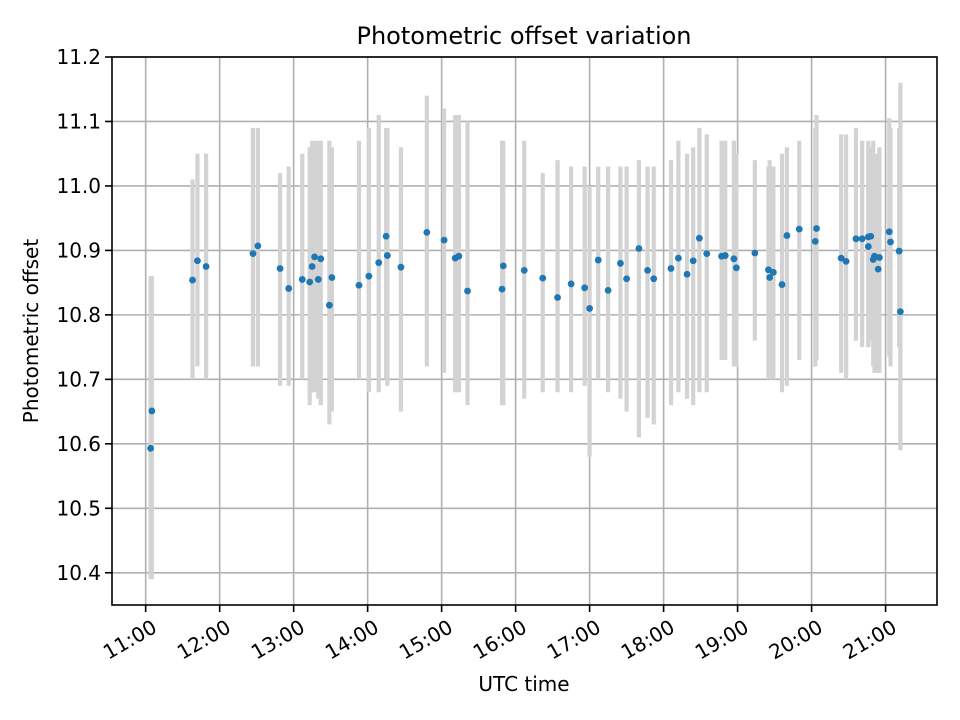 This screenshot has height=720, width=960. What do you see at coordinates (78, 186) in the screenshot?
I see `y-tick-label: 11.0` at bounding box center [78, 186].